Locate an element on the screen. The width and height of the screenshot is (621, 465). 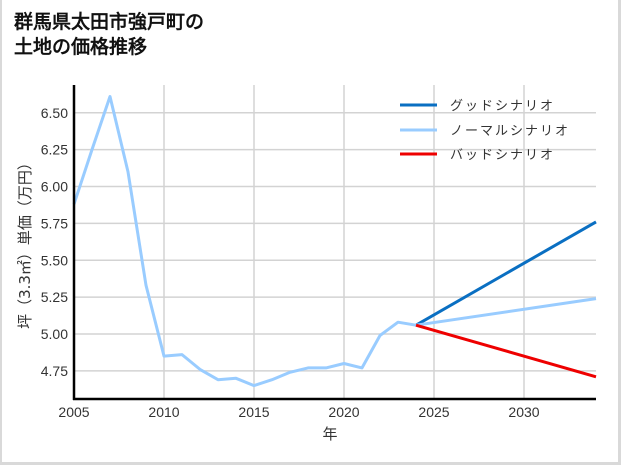
x-tick-label: 2005 is located at coordinates (73, 412).